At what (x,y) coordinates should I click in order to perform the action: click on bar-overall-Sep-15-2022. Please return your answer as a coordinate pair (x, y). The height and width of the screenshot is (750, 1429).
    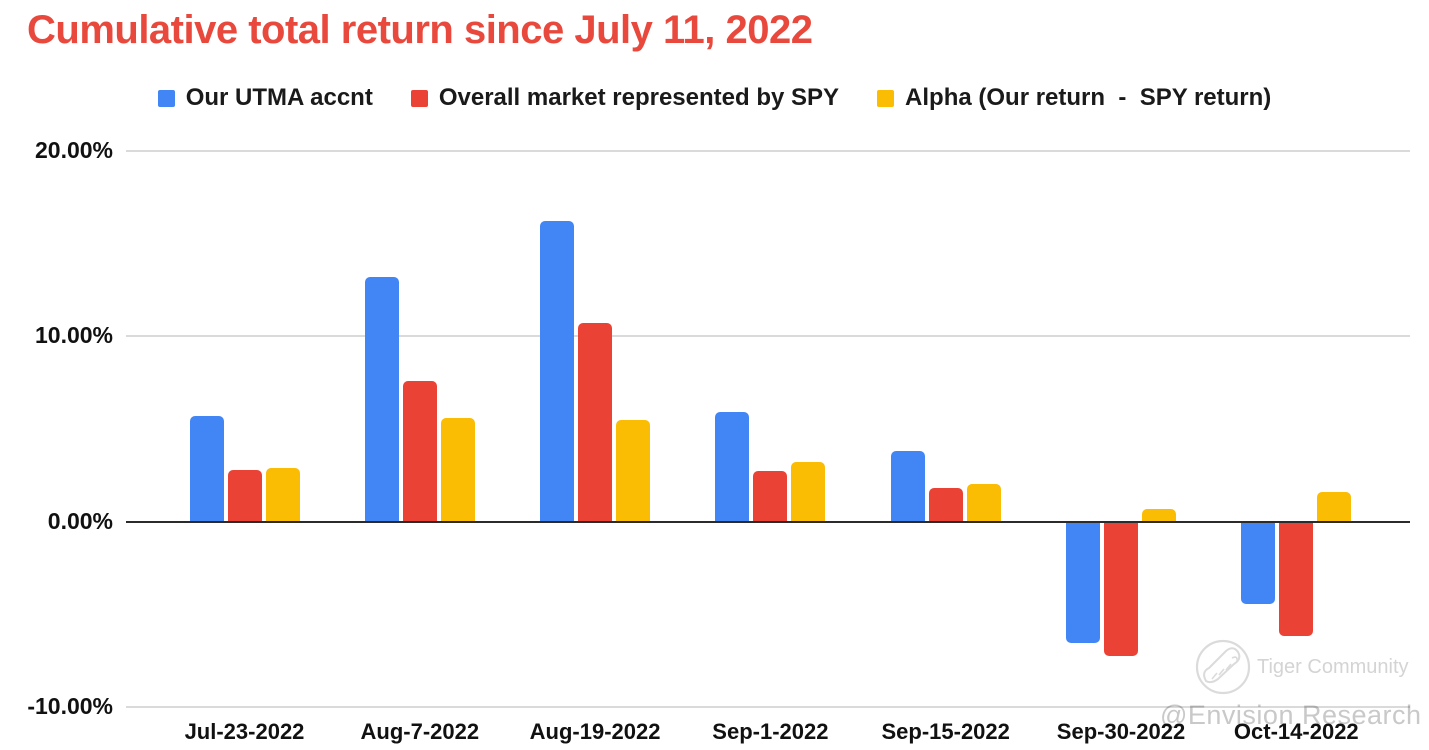
    Looking at the image, I should click on (945, 505).